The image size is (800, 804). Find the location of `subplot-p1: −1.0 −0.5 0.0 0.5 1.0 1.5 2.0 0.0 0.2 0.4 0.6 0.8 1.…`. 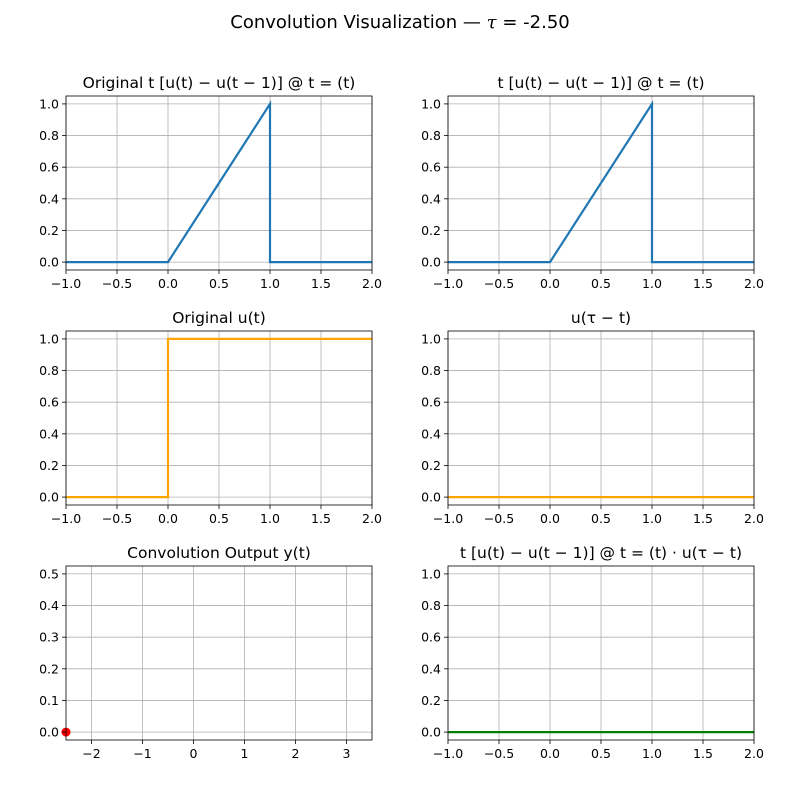

subplot-p1: −1.0 −0.5 0.0 0.5 1.0 1.5 2.0 0.0 0.2 0.4 0.6 0.8 1.… is located at coordinates (210, 182).